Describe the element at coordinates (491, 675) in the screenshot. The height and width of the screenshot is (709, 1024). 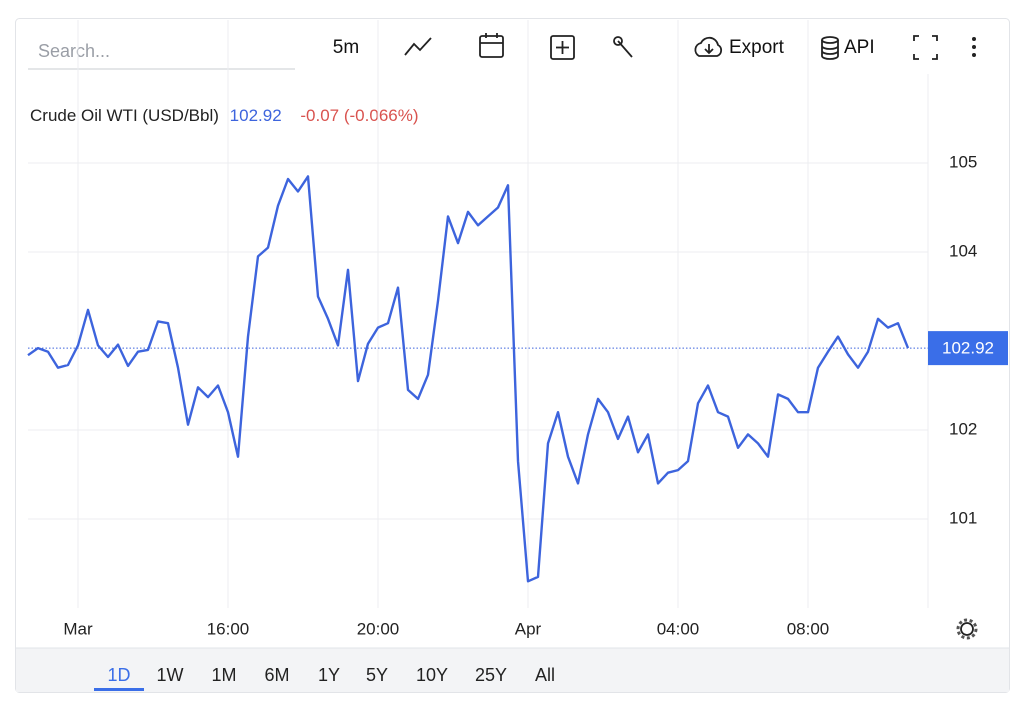
I see `range-button: 25Y` at that location.